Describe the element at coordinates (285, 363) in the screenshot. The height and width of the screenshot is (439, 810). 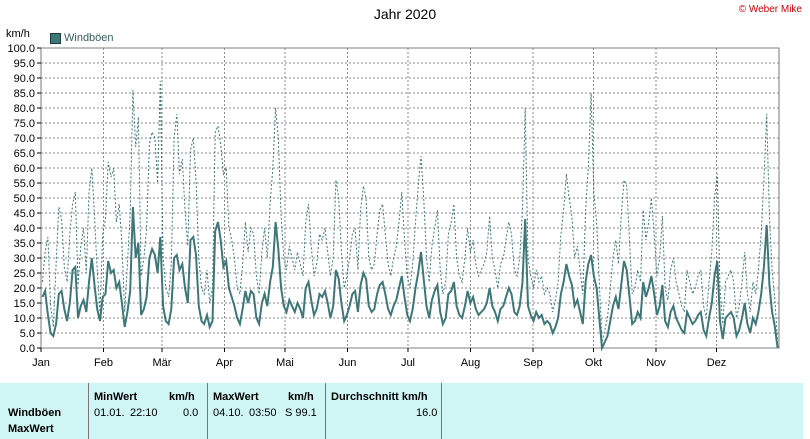
I see `x-tick-label: Mai` at that location.